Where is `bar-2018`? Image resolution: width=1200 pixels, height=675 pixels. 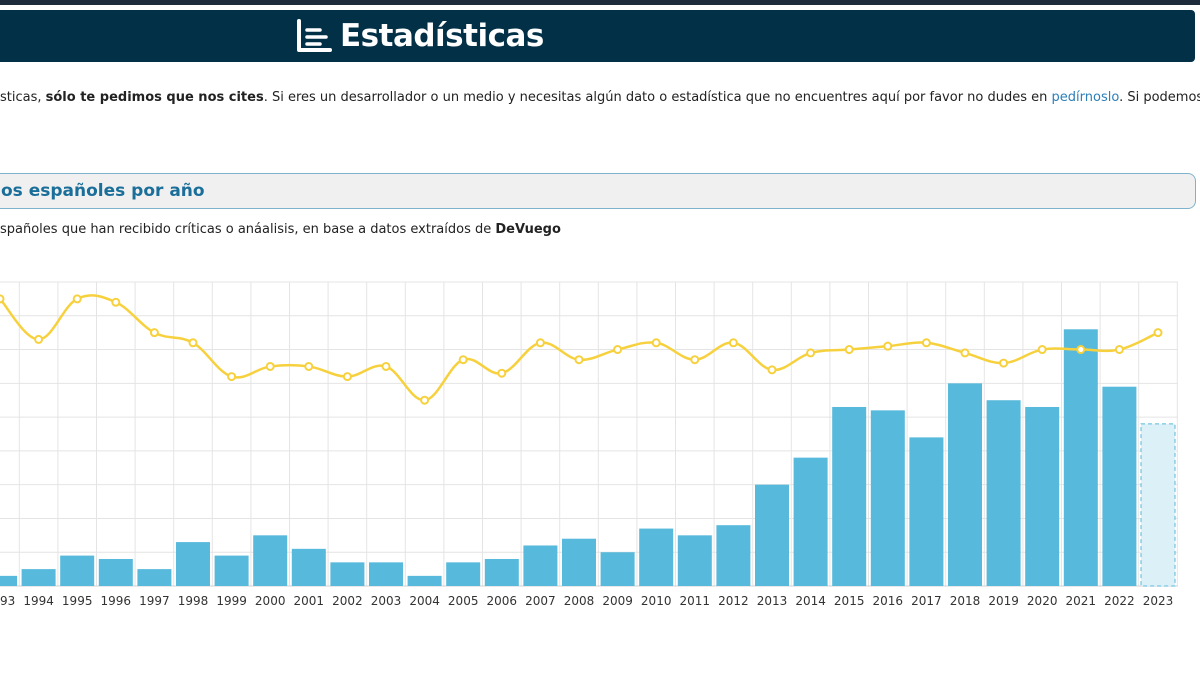
bar-2018 is located at coordinates (965, 484).